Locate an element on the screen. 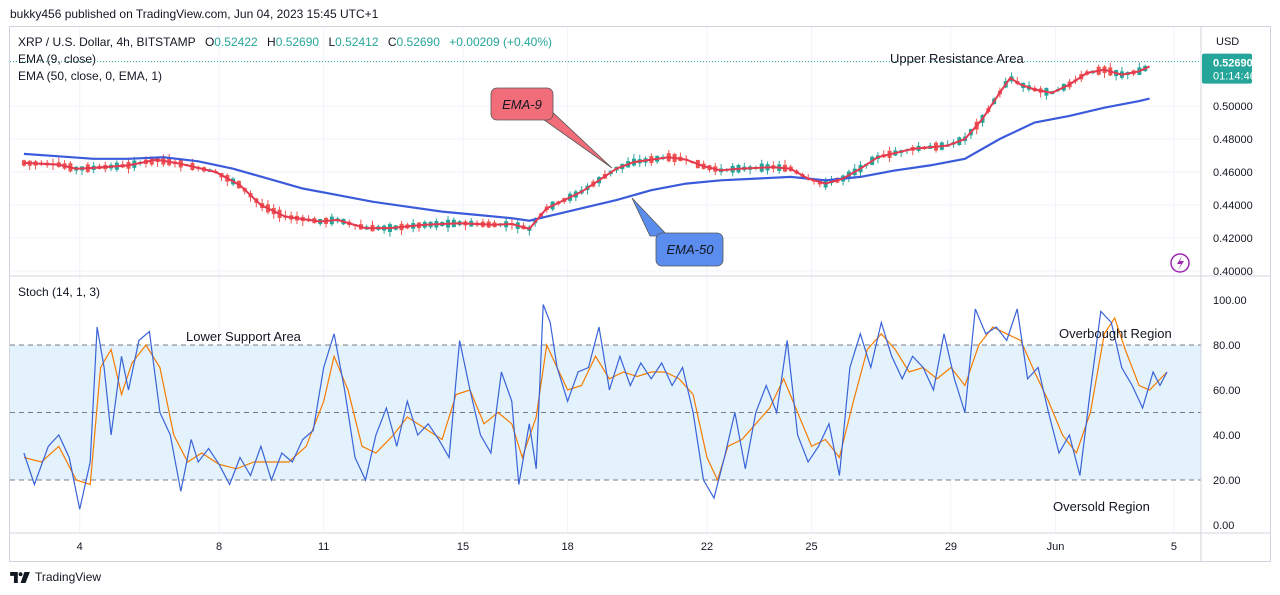  time-tick-label: 4 is located at coordinates (80, 547).